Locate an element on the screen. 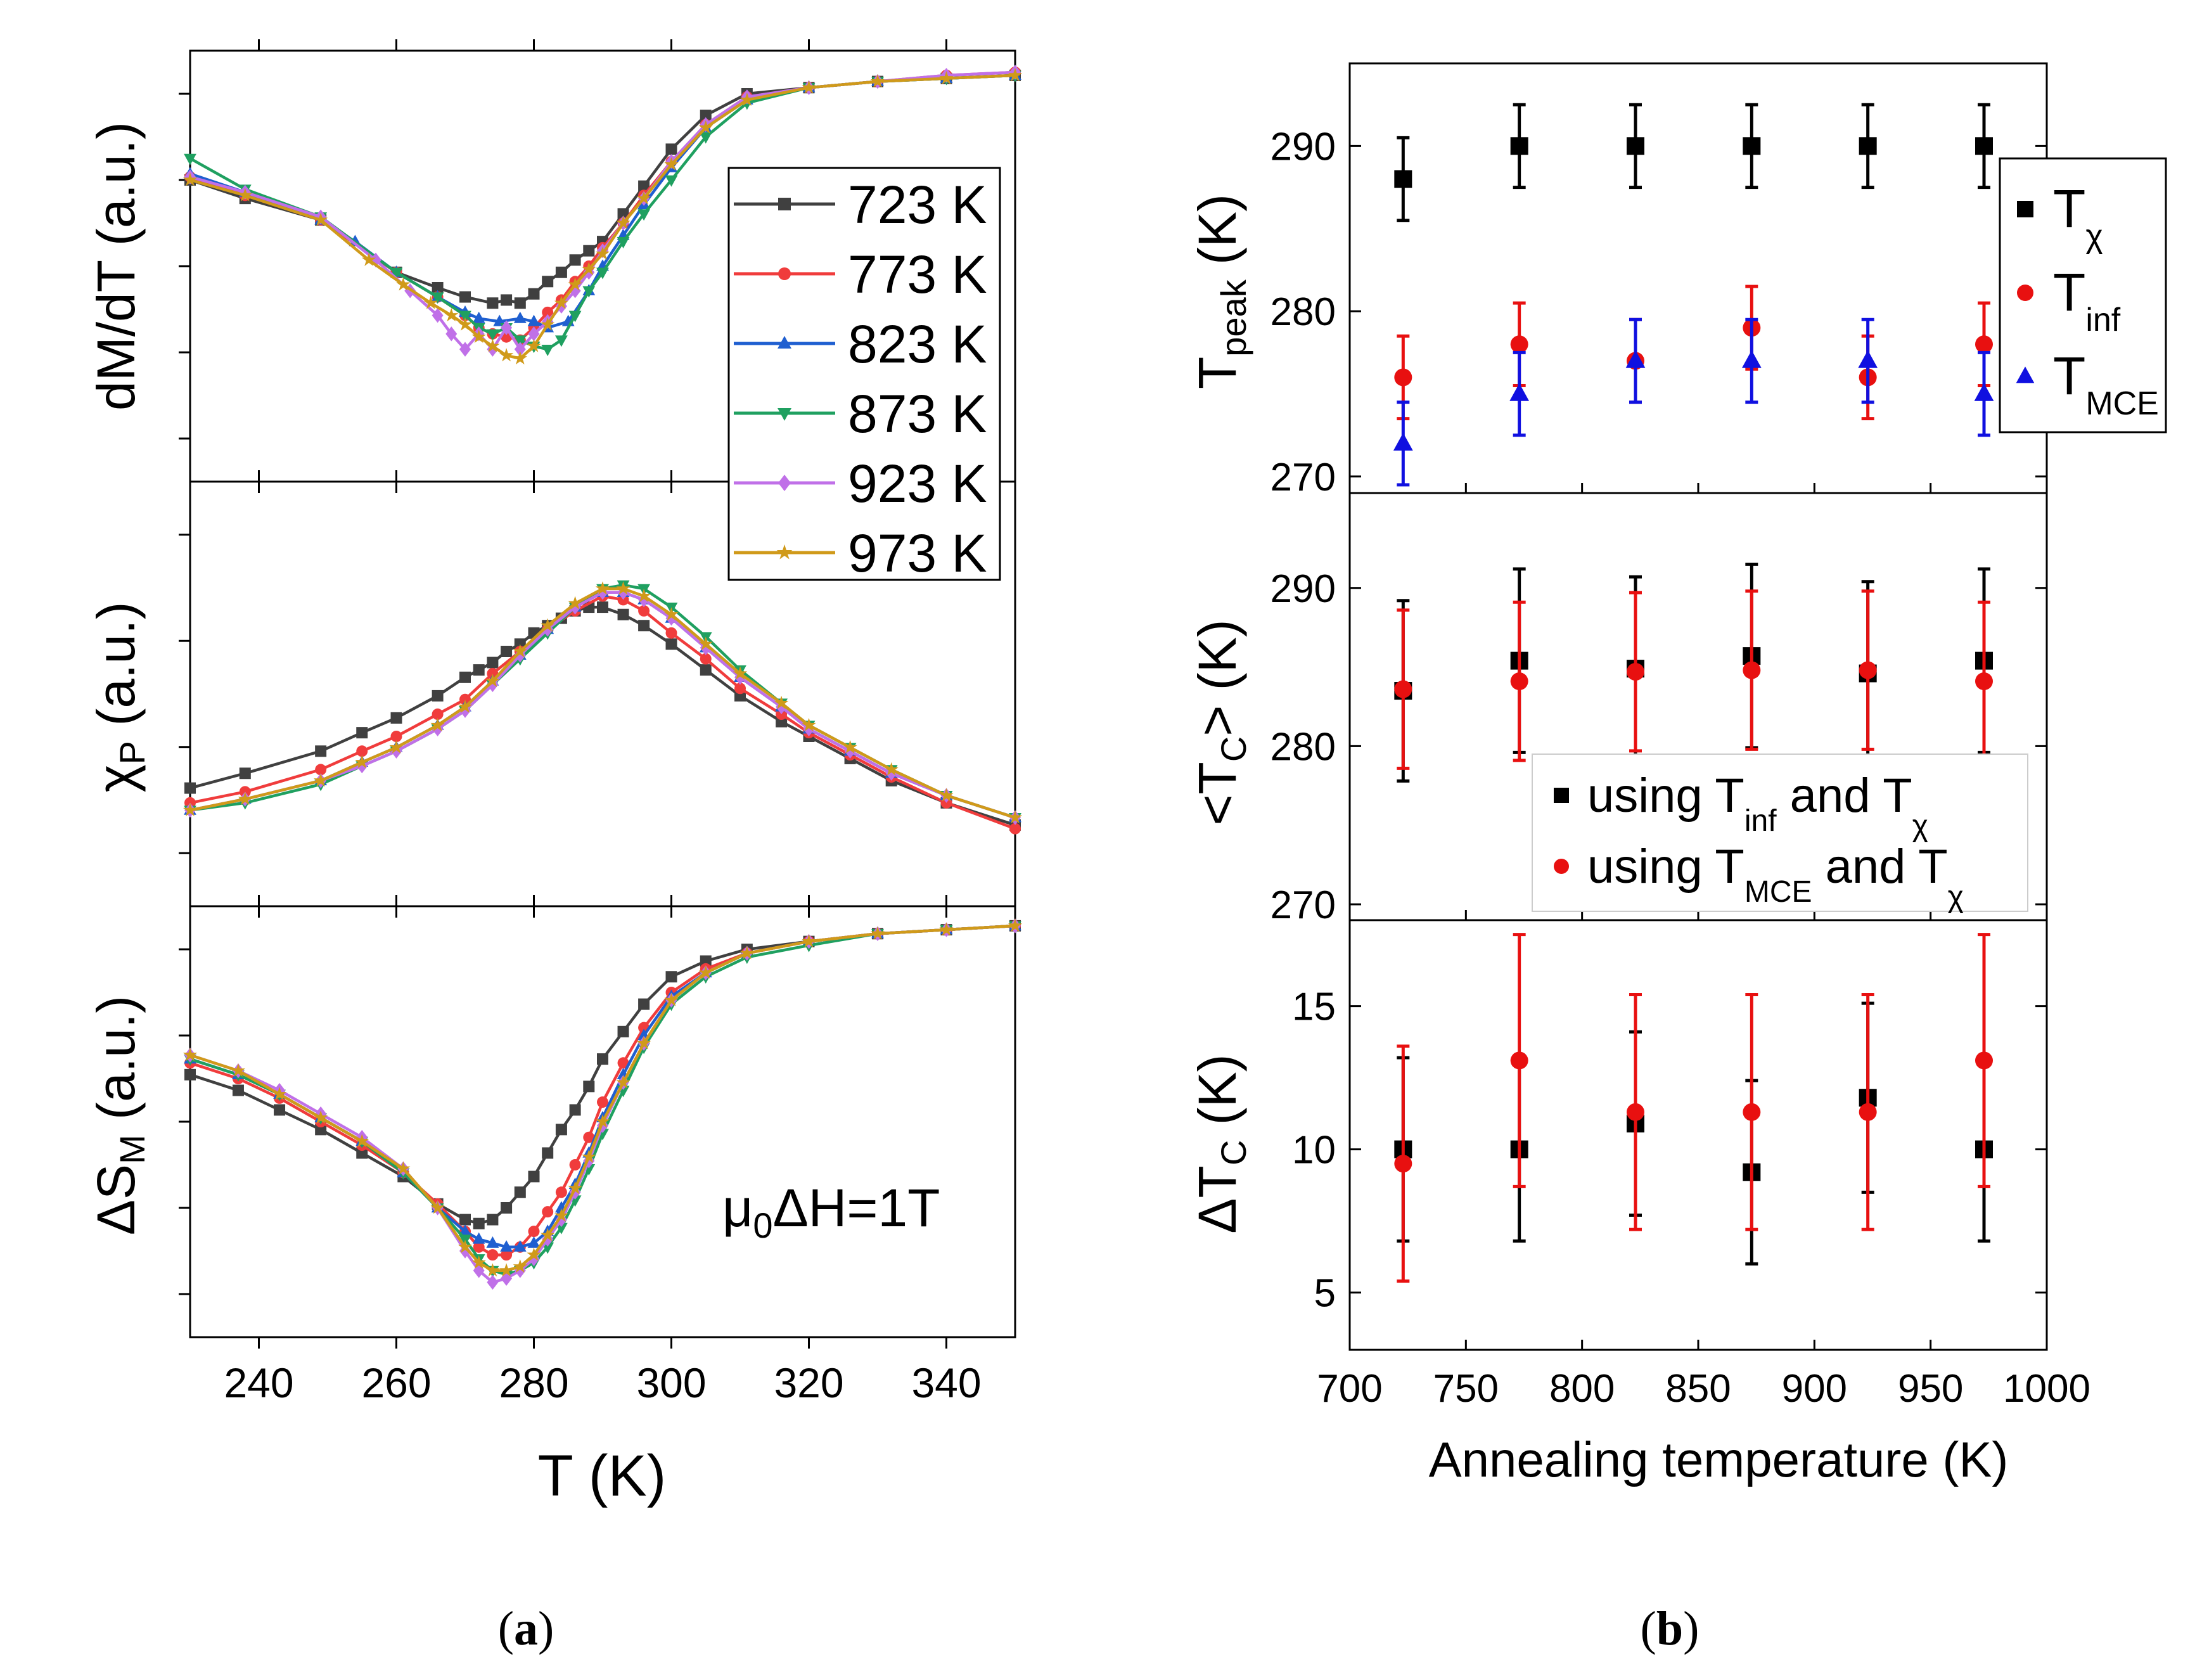 The image size is (2202, 1680). b-ytick-label: 290 is located at coordinates (1303, 589).